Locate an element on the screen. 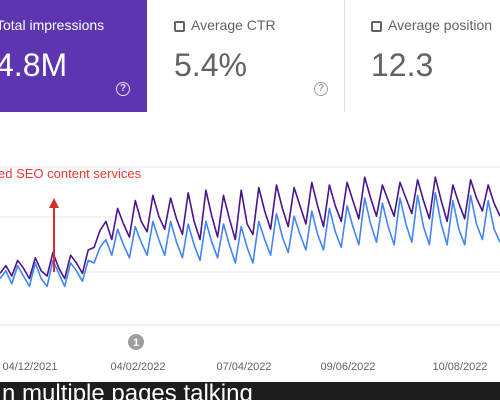  x-tick-label: 10/08/2022 is located at coordinates (459, 367).